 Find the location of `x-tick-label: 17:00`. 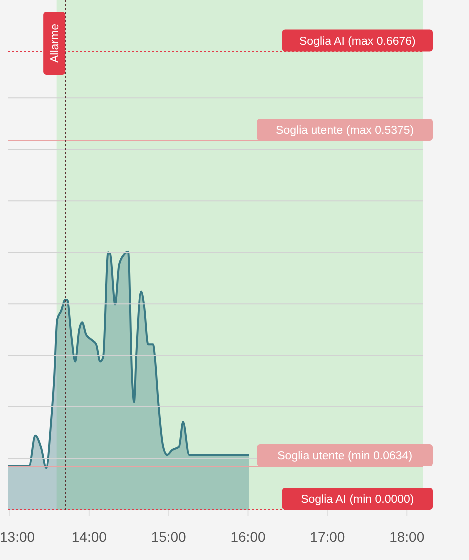

x-tick-label: 17:00 is located at coordinates (328, 537).